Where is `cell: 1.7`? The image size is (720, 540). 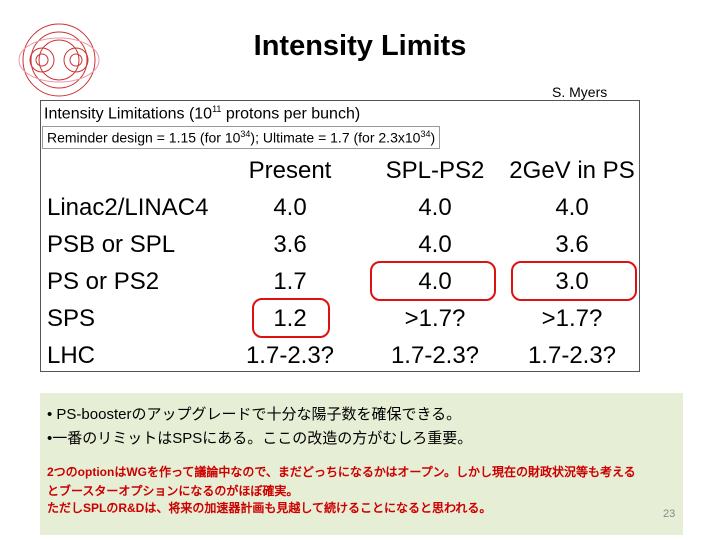 cell: 1.7 is located at coordinates (290, 281).